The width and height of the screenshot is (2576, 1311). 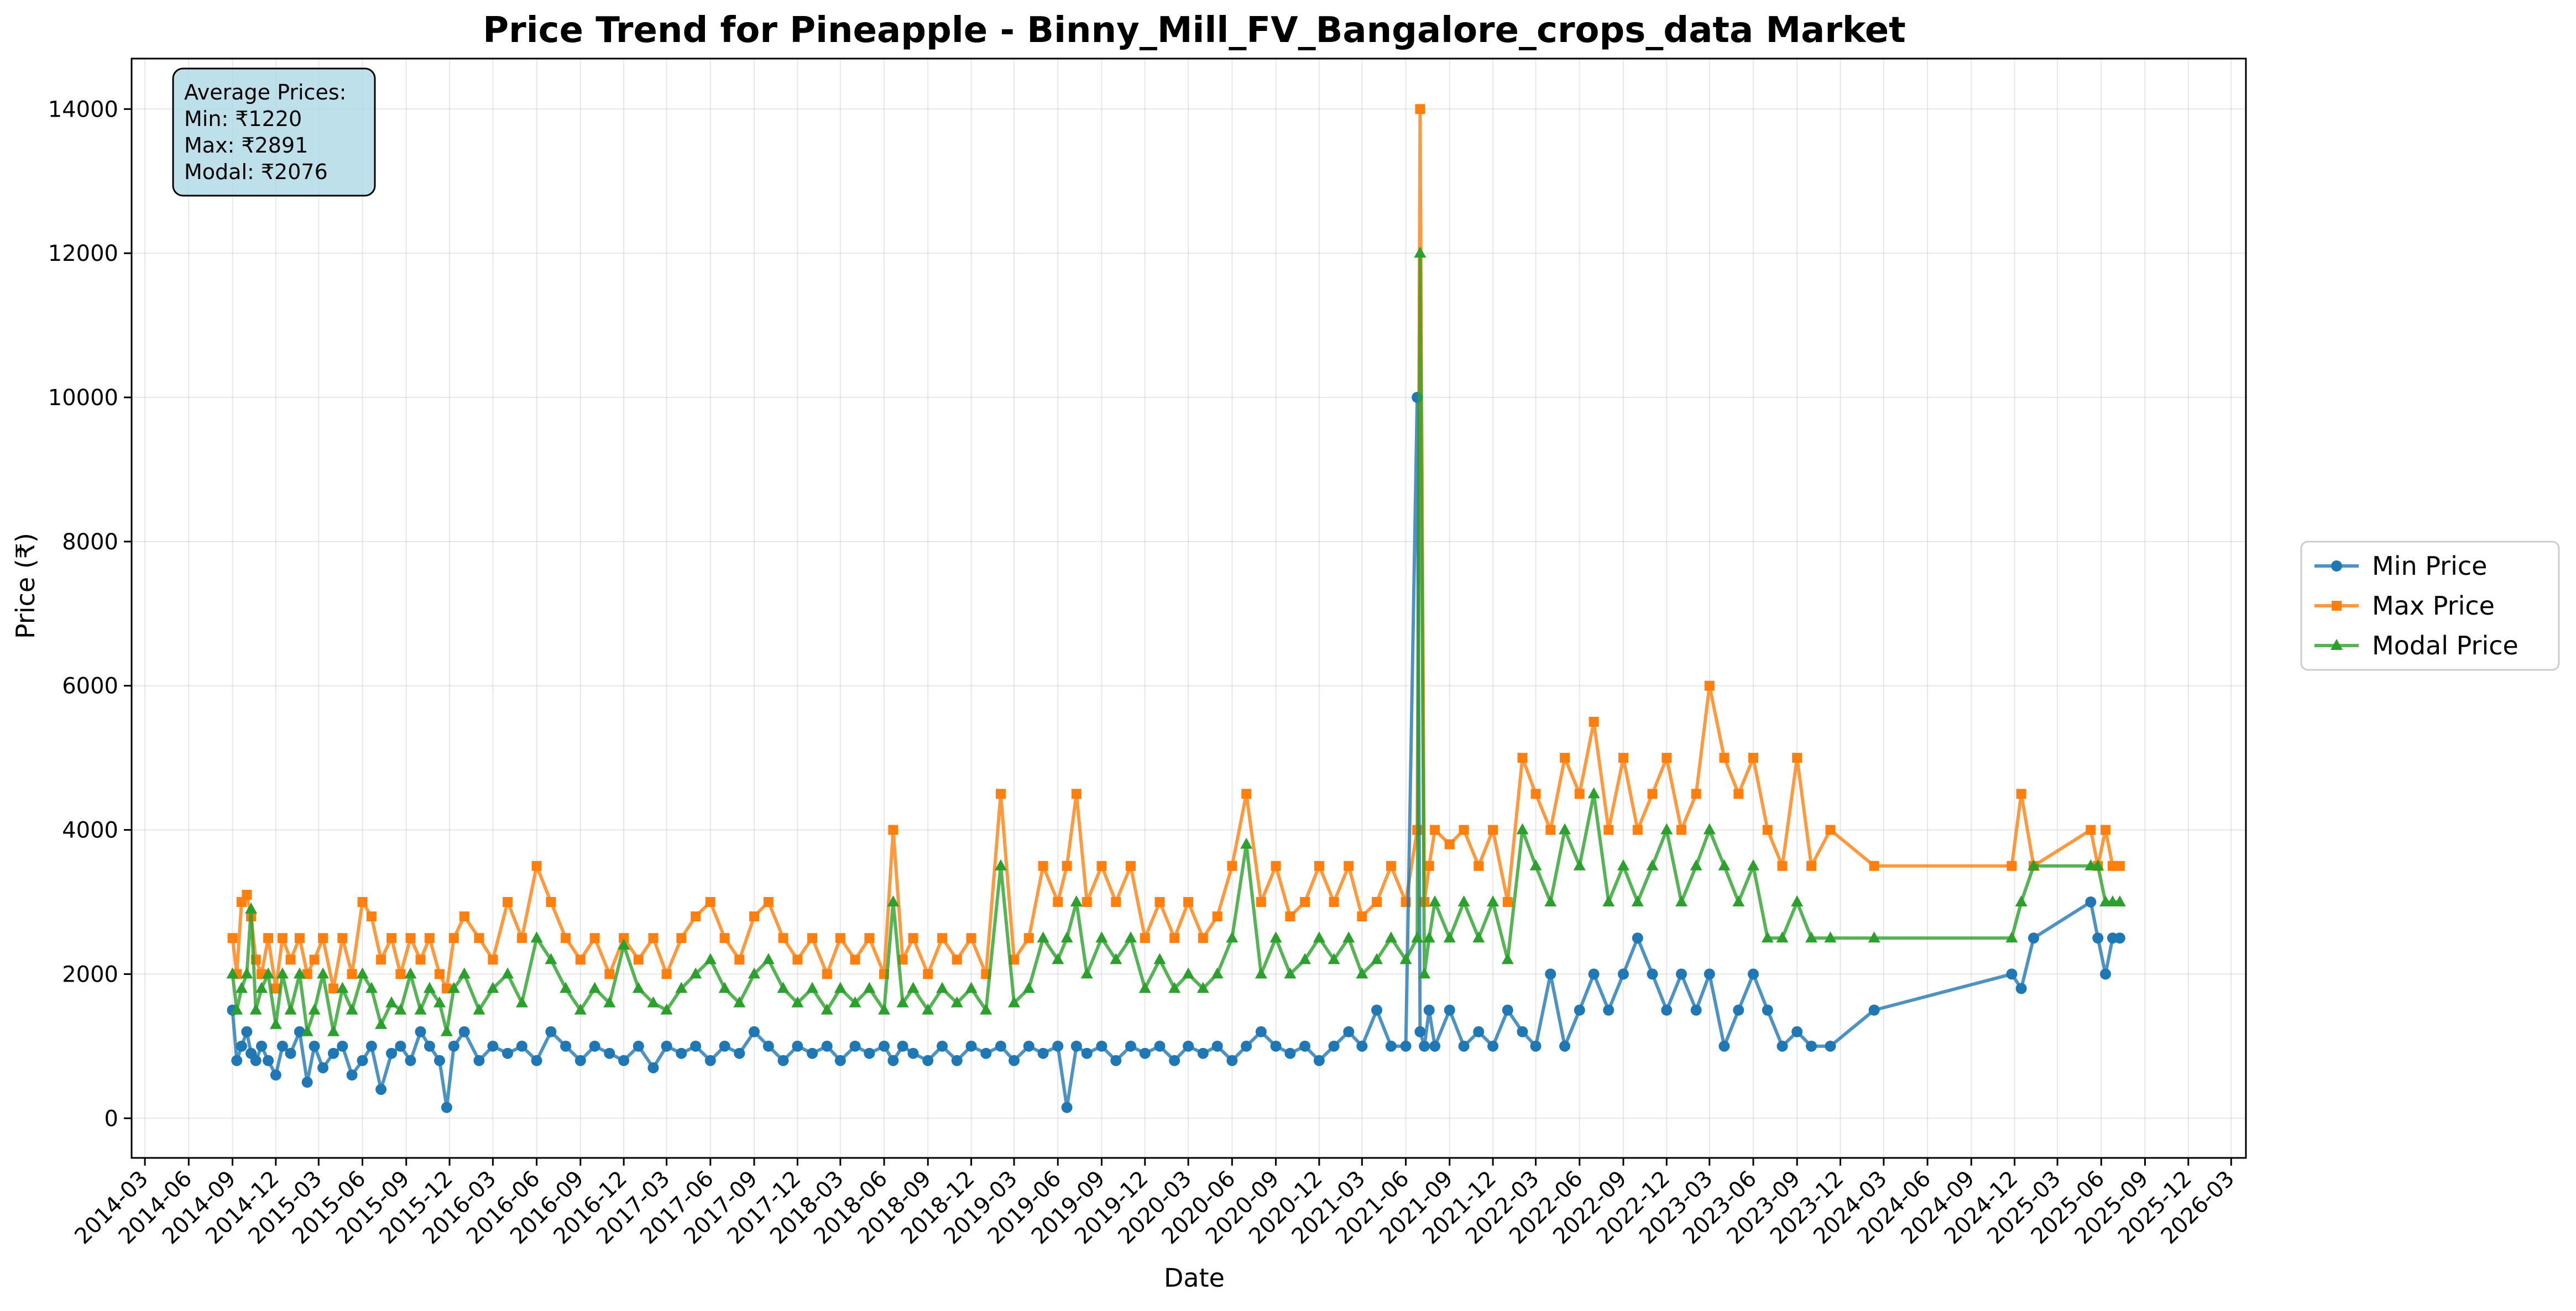 I want to click on x-axis-label: Date, so click(x=1194, y=1278).